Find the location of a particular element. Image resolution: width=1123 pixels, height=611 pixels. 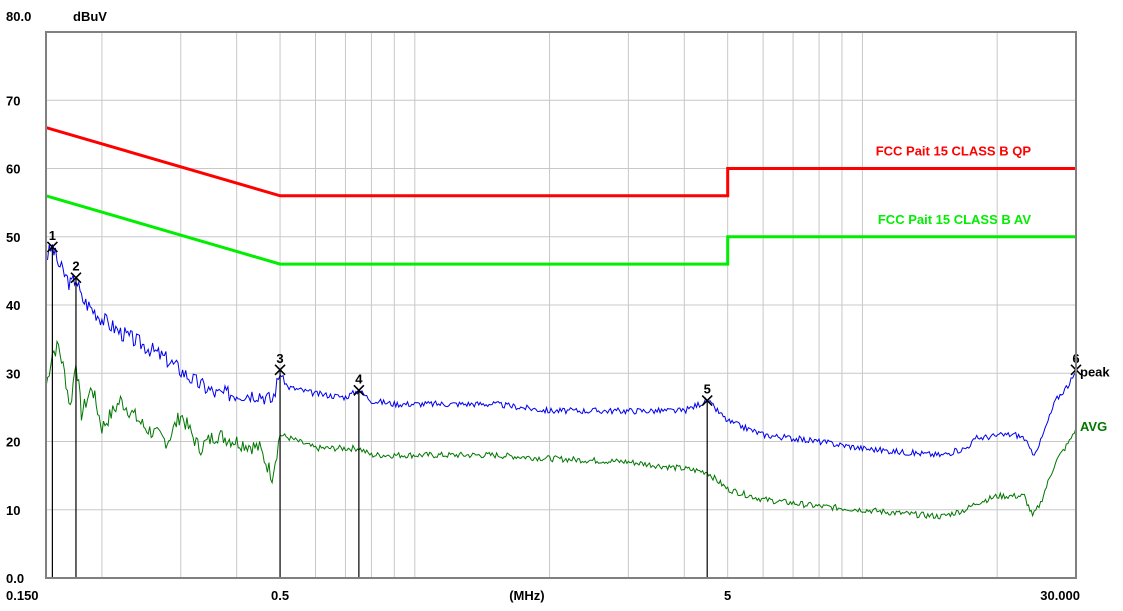

x-tick-label: 0.5 is located at coordinates (280, 595).